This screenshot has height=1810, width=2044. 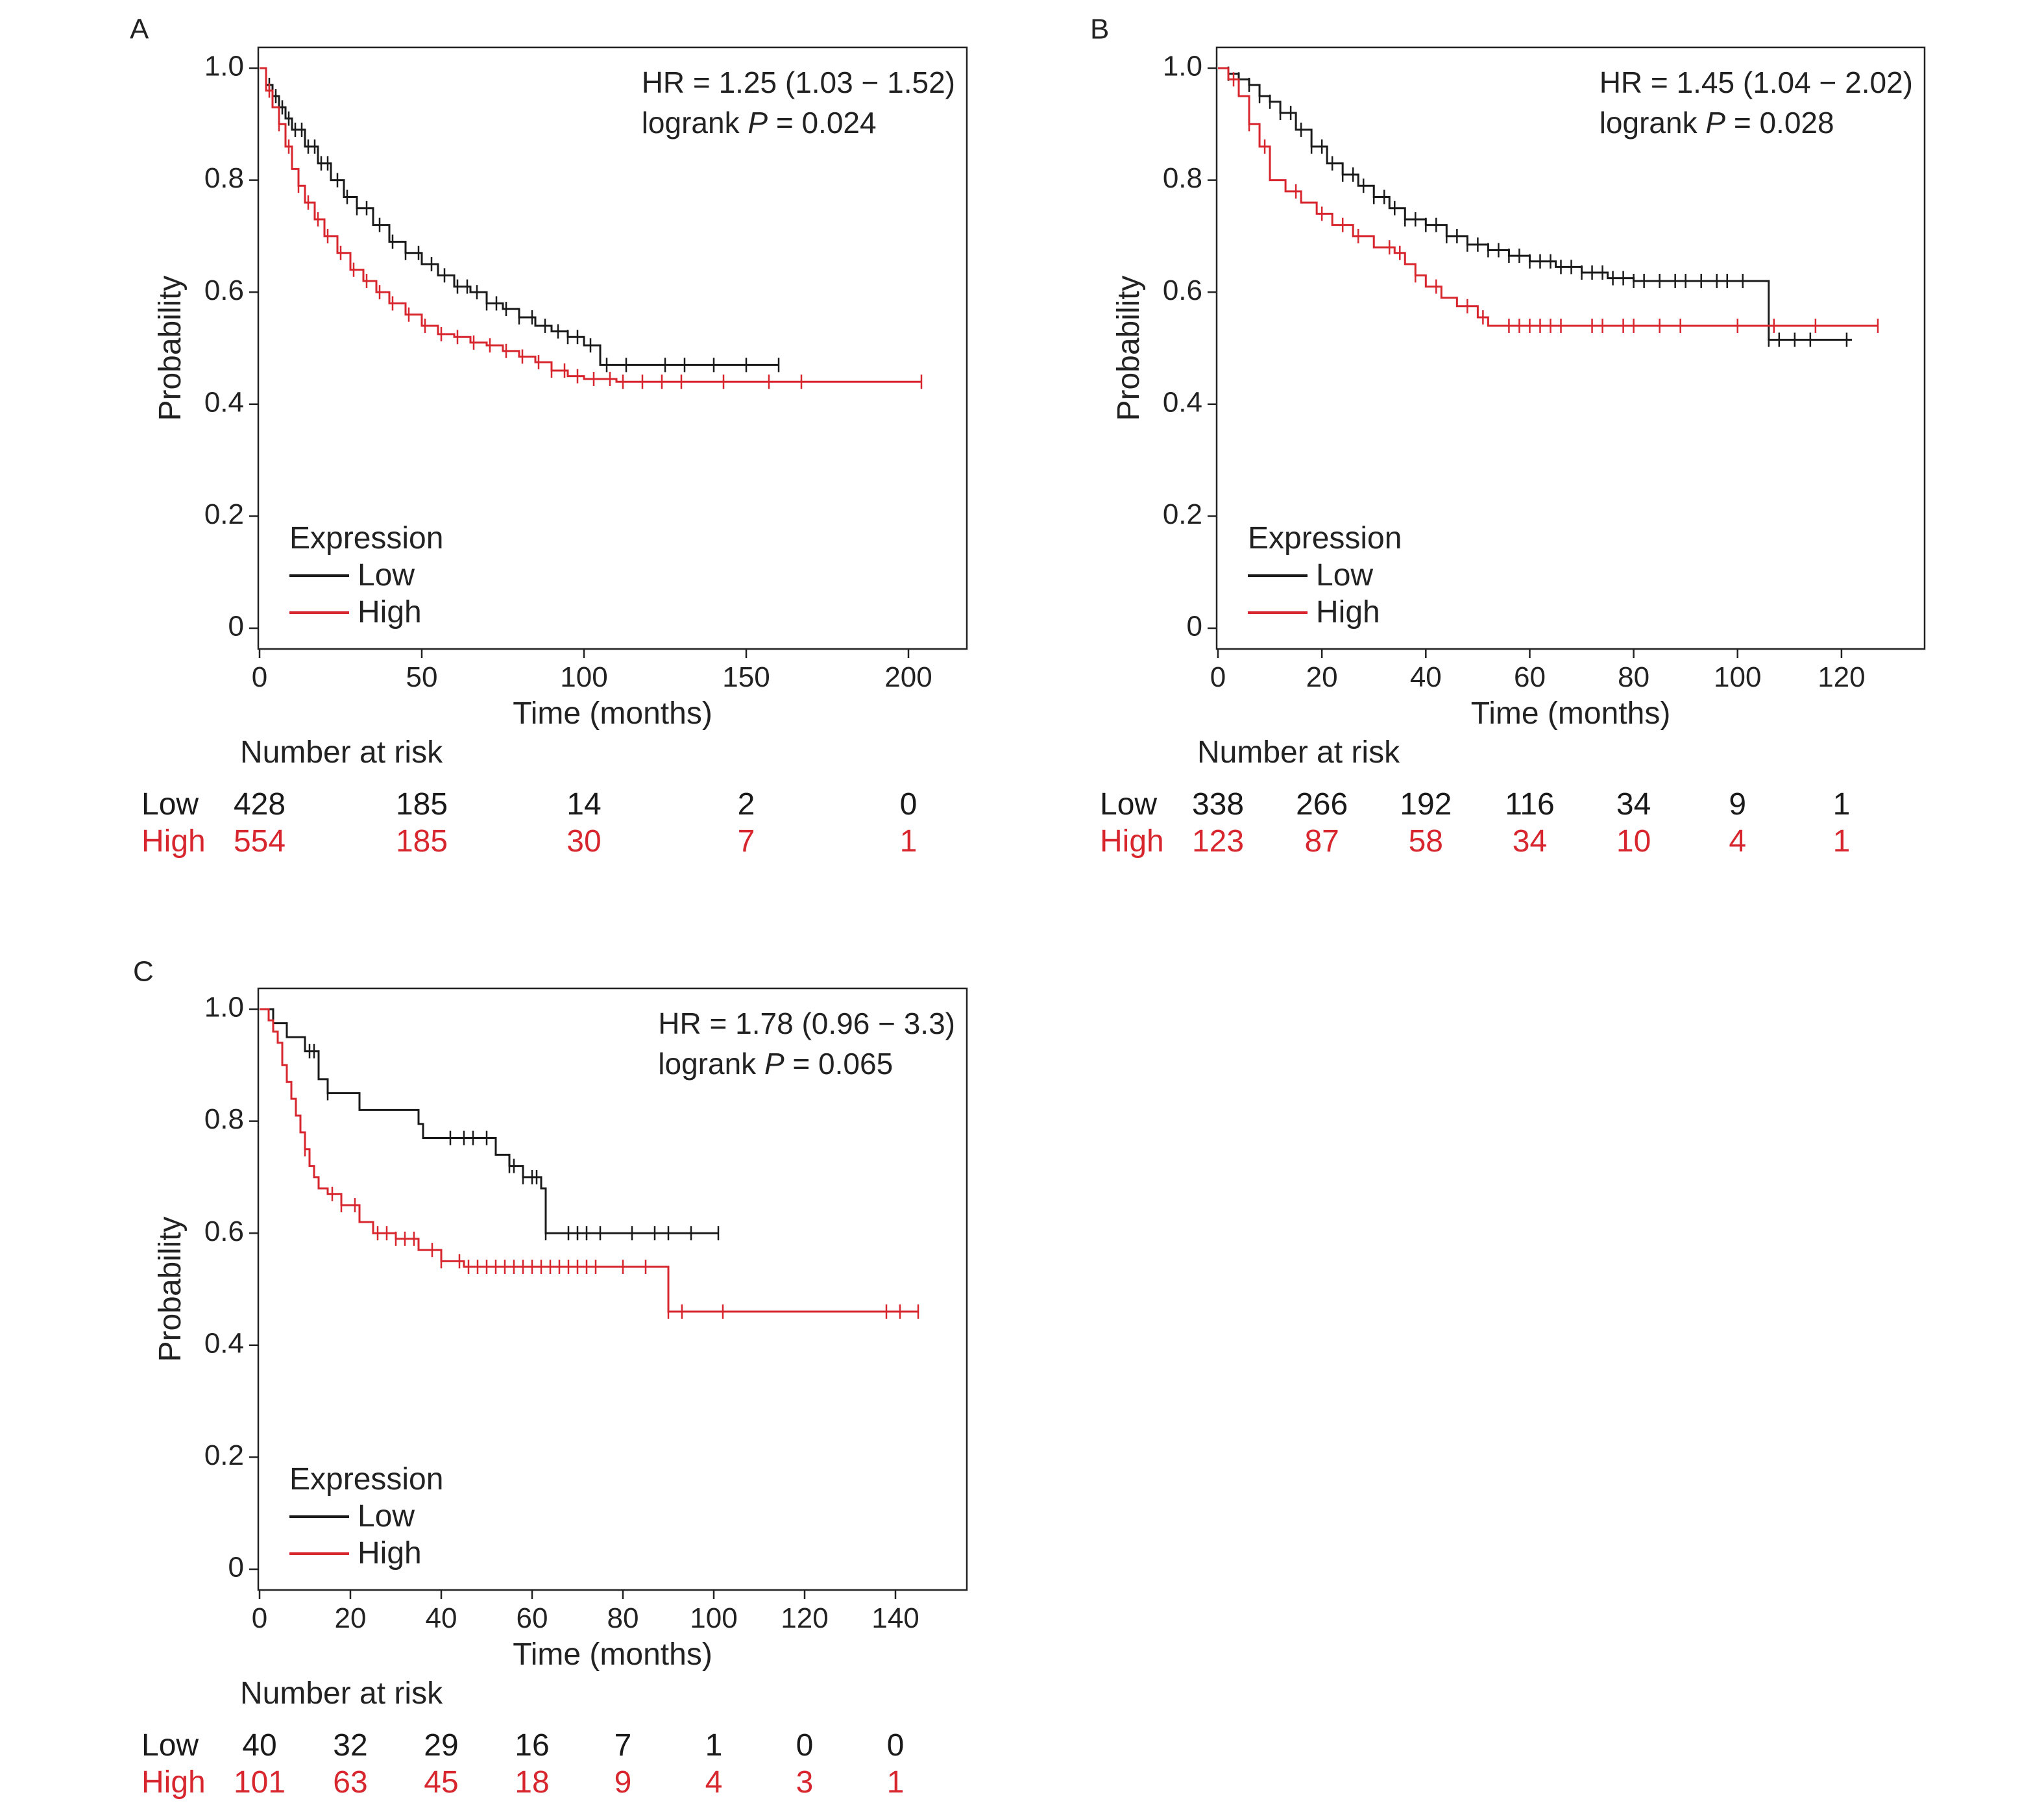 I want to click on risk-count: 45, so click(x=441, y=1783).